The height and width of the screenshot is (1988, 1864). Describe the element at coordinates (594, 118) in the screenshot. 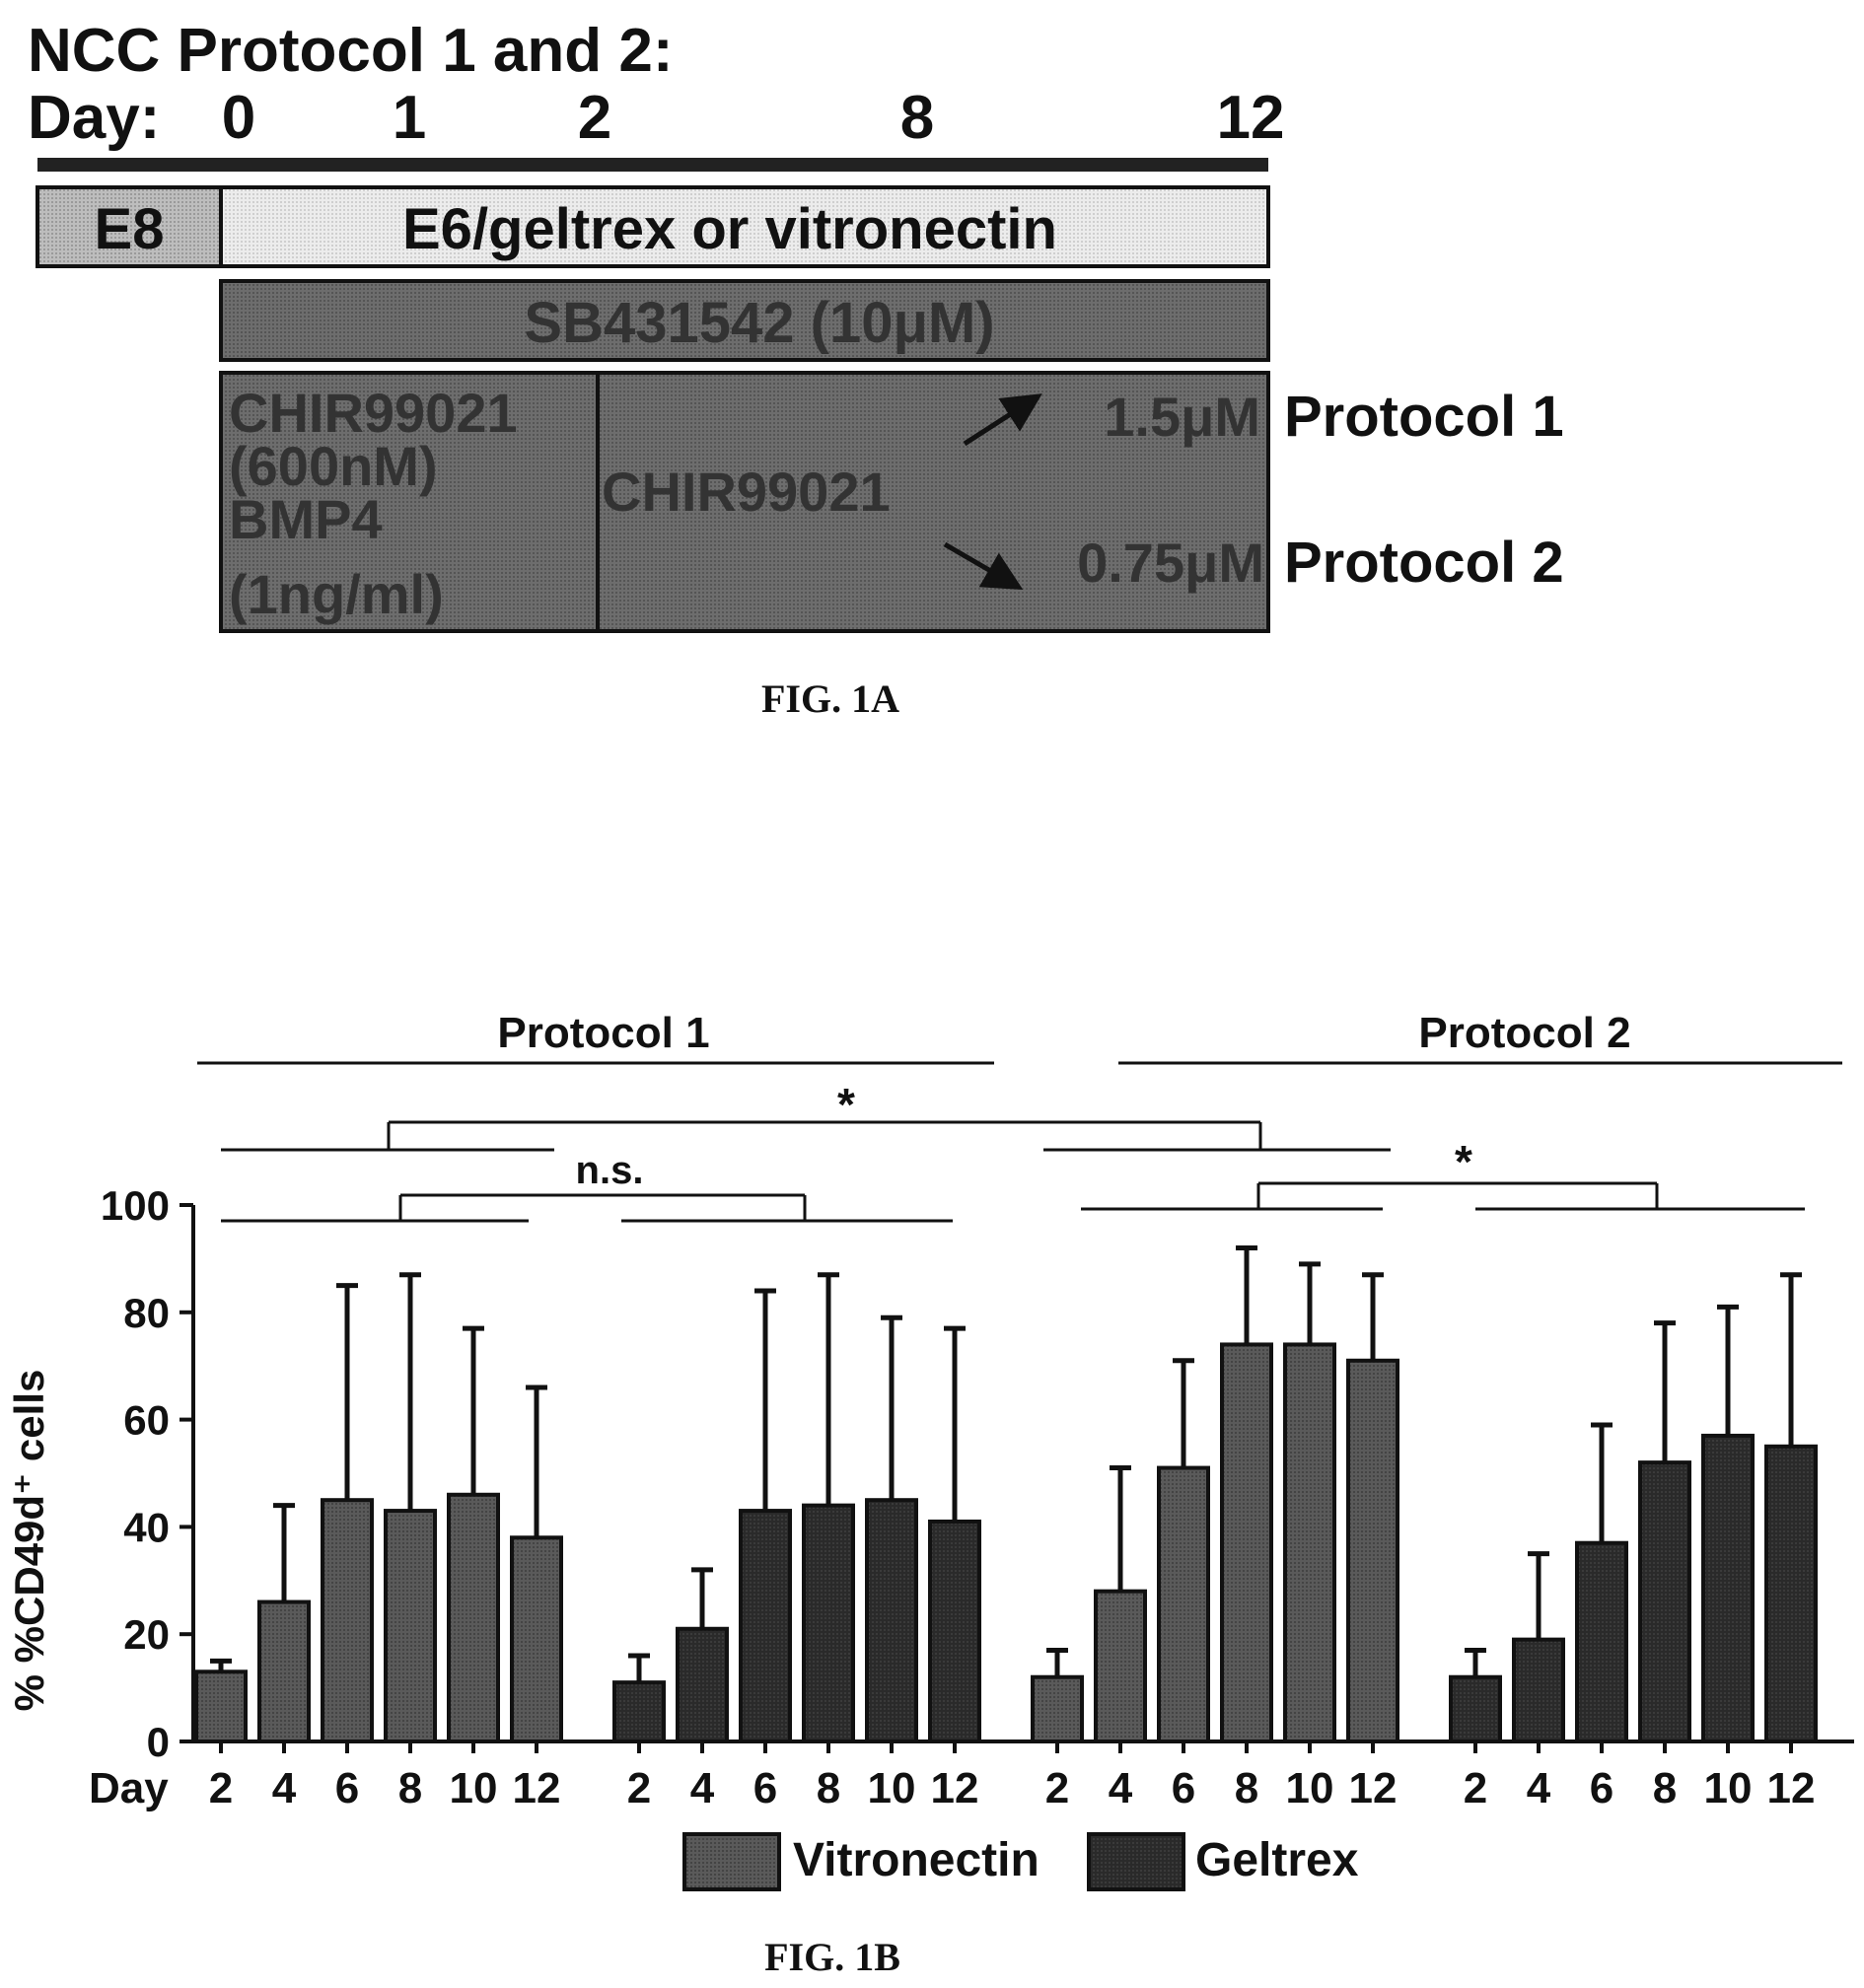

I see `day-tick-2: 2` at that location.